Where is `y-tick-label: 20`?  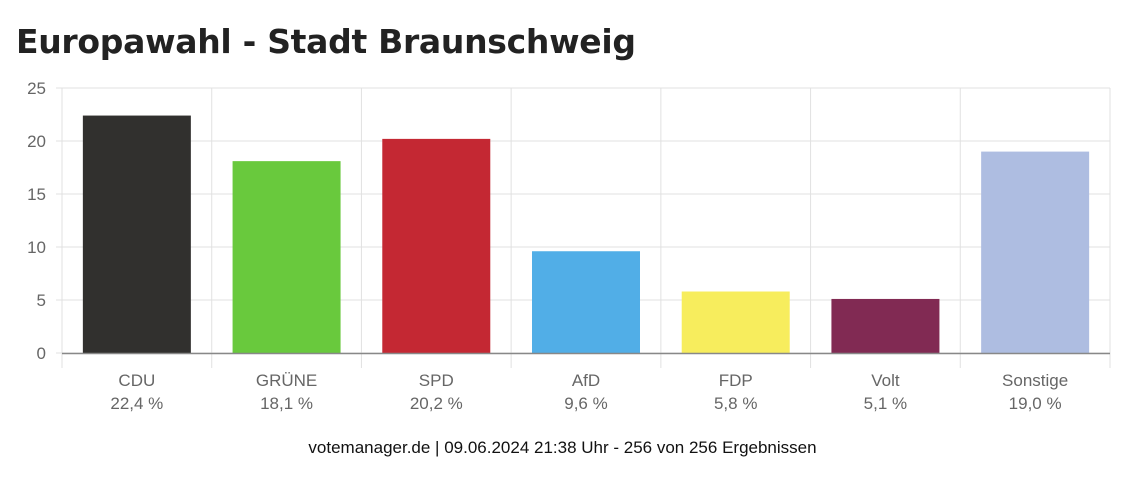 y-tick-label: 20 is located at coordinates (36, 141).